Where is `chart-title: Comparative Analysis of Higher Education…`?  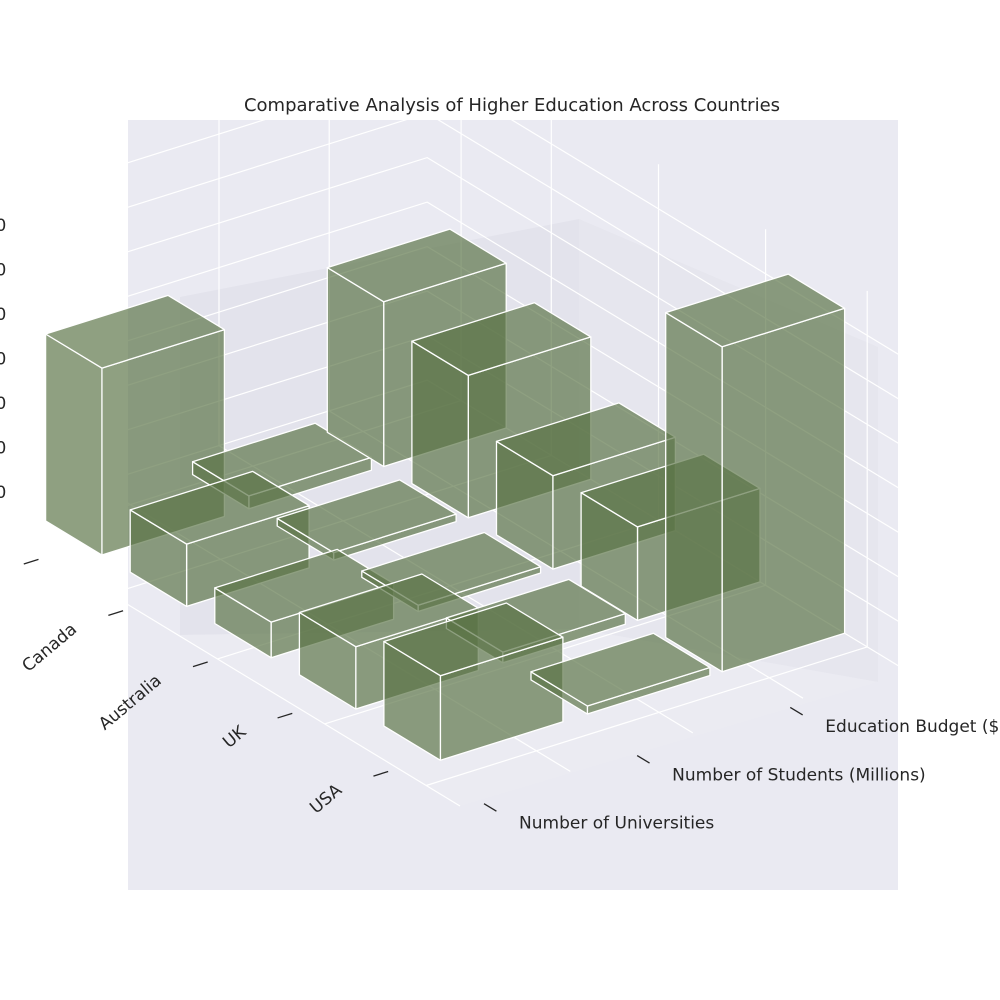 chart-title: Comparative Analysis of Higher Education… is located at coordinates (512, 105).